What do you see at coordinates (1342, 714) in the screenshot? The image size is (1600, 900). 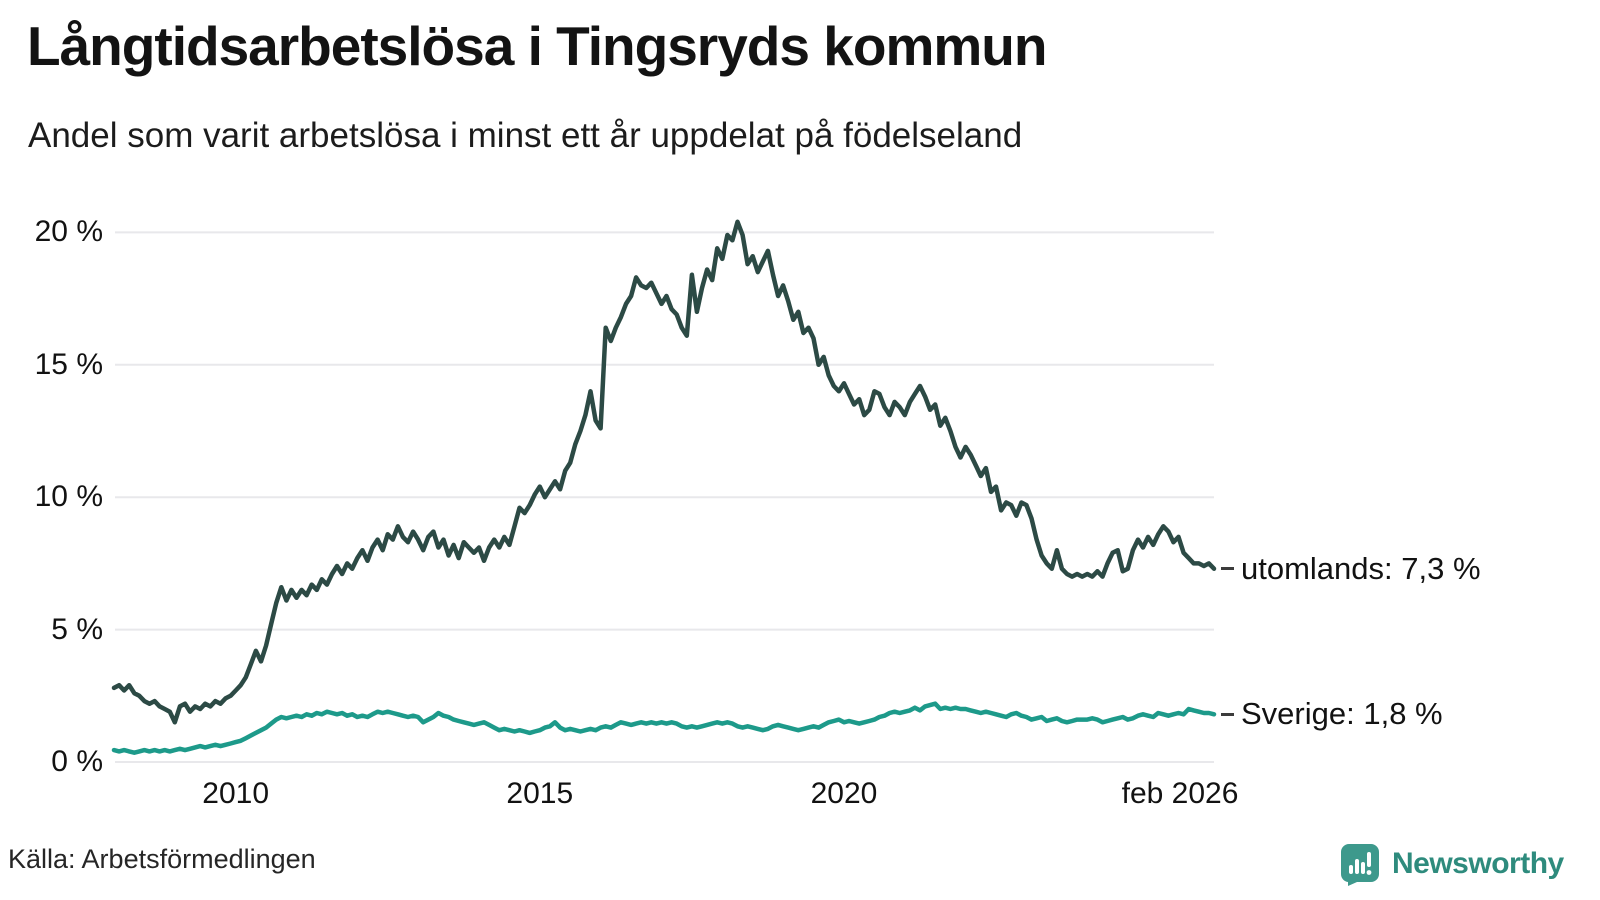 I see `sverige-end-label-text: Sverige: 1,8 %` at bounding box center [1342, 714].